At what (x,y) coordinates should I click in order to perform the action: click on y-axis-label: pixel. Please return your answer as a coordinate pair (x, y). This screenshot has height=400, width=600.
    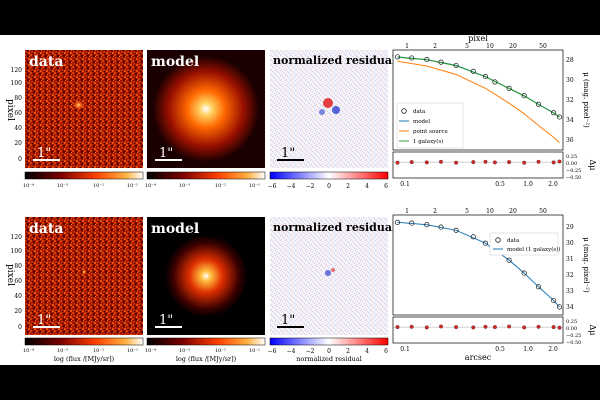
    Looking at the image, I should click on (10, 275).